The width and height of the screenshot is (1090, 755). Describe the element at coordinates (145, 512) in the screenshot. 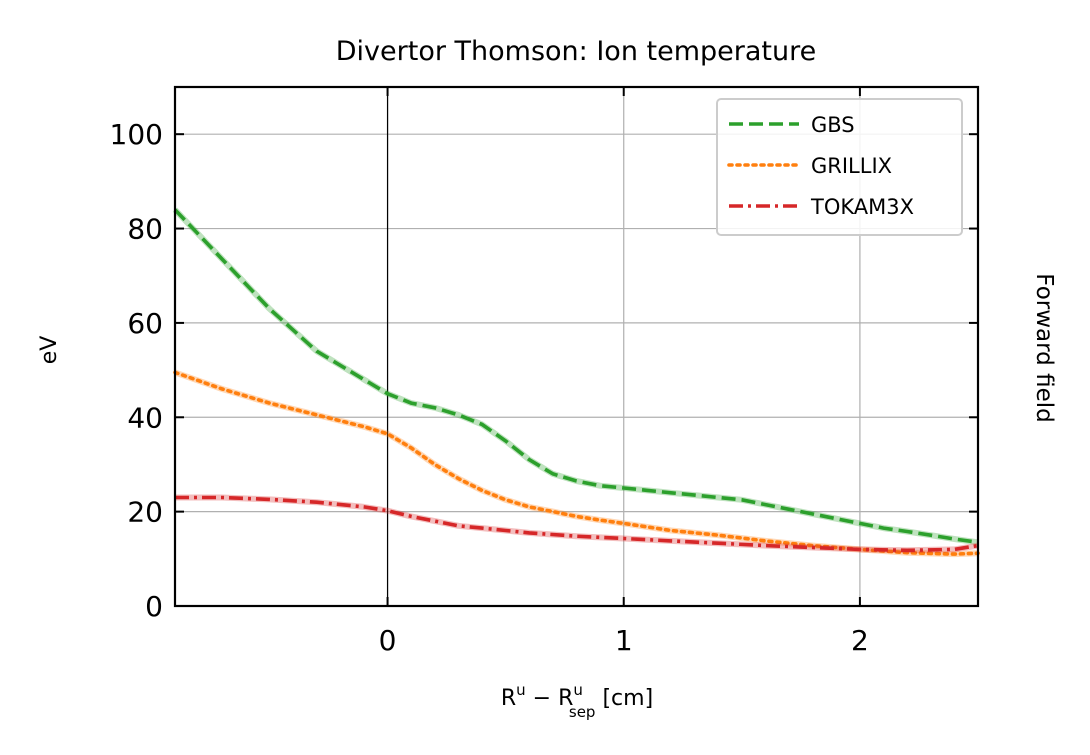

I see `y-tick-label: 20` at that location.